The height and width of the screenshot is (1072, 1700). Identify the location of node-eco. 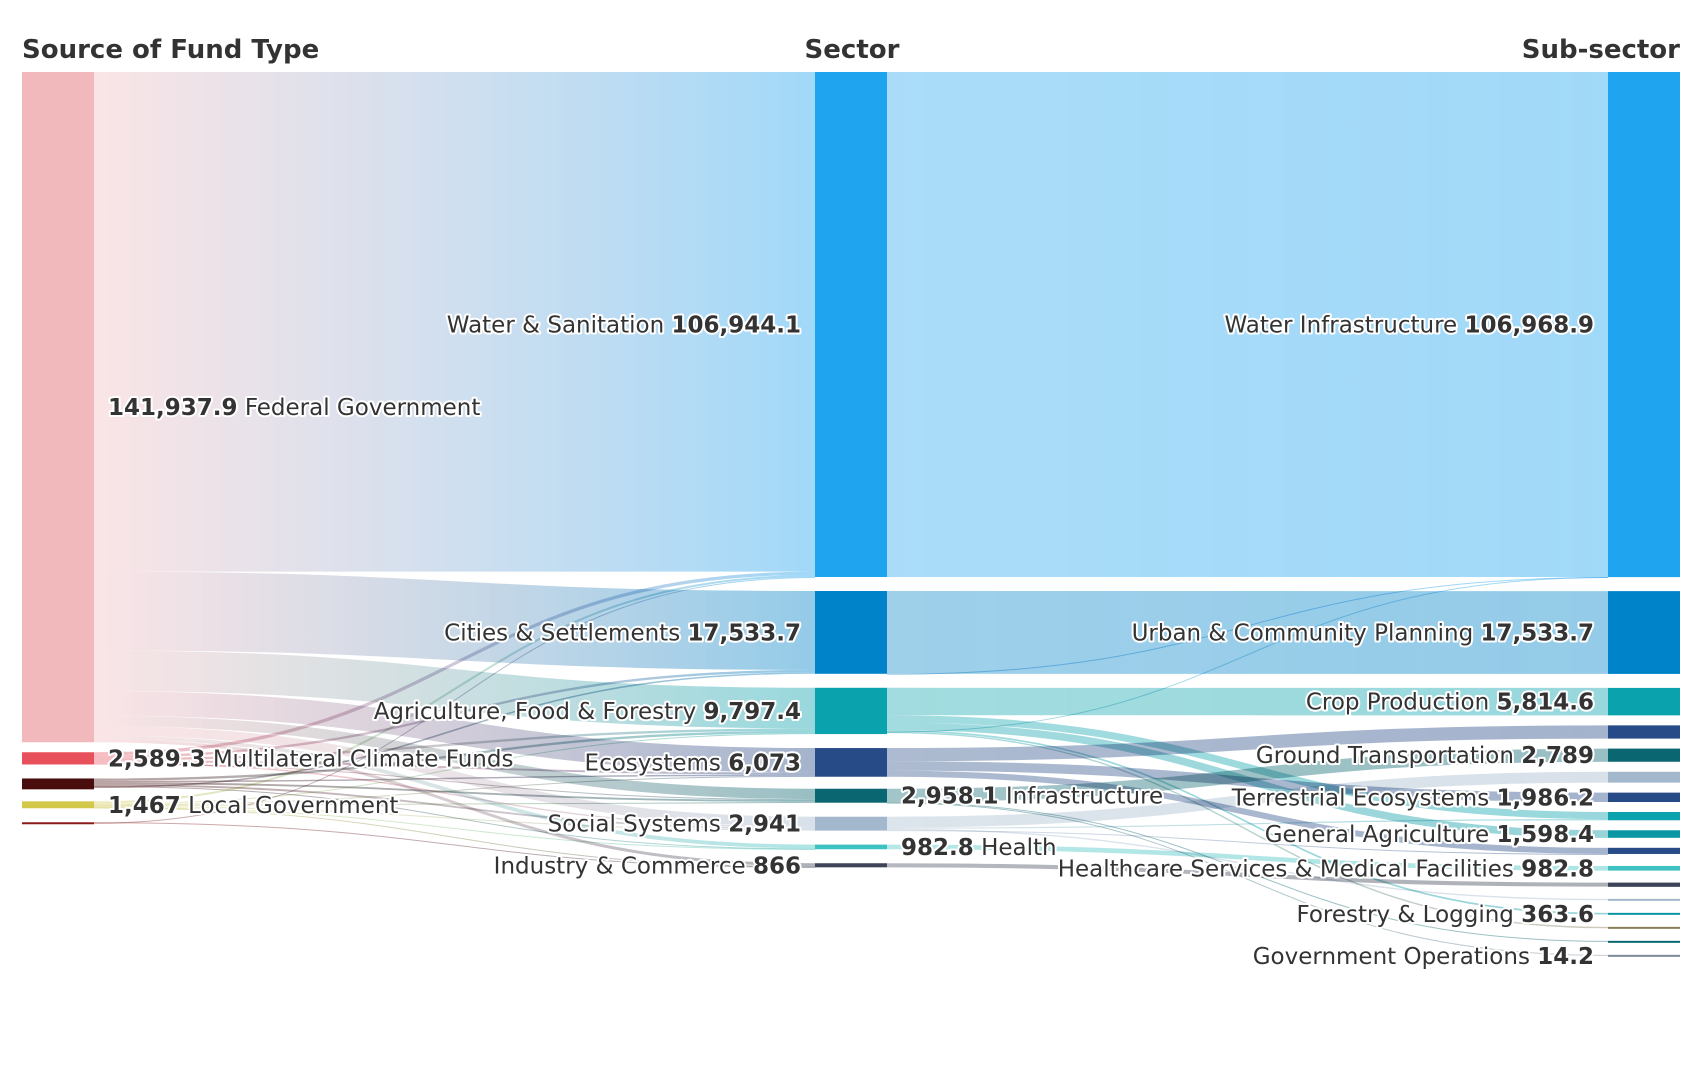
(851, 762).